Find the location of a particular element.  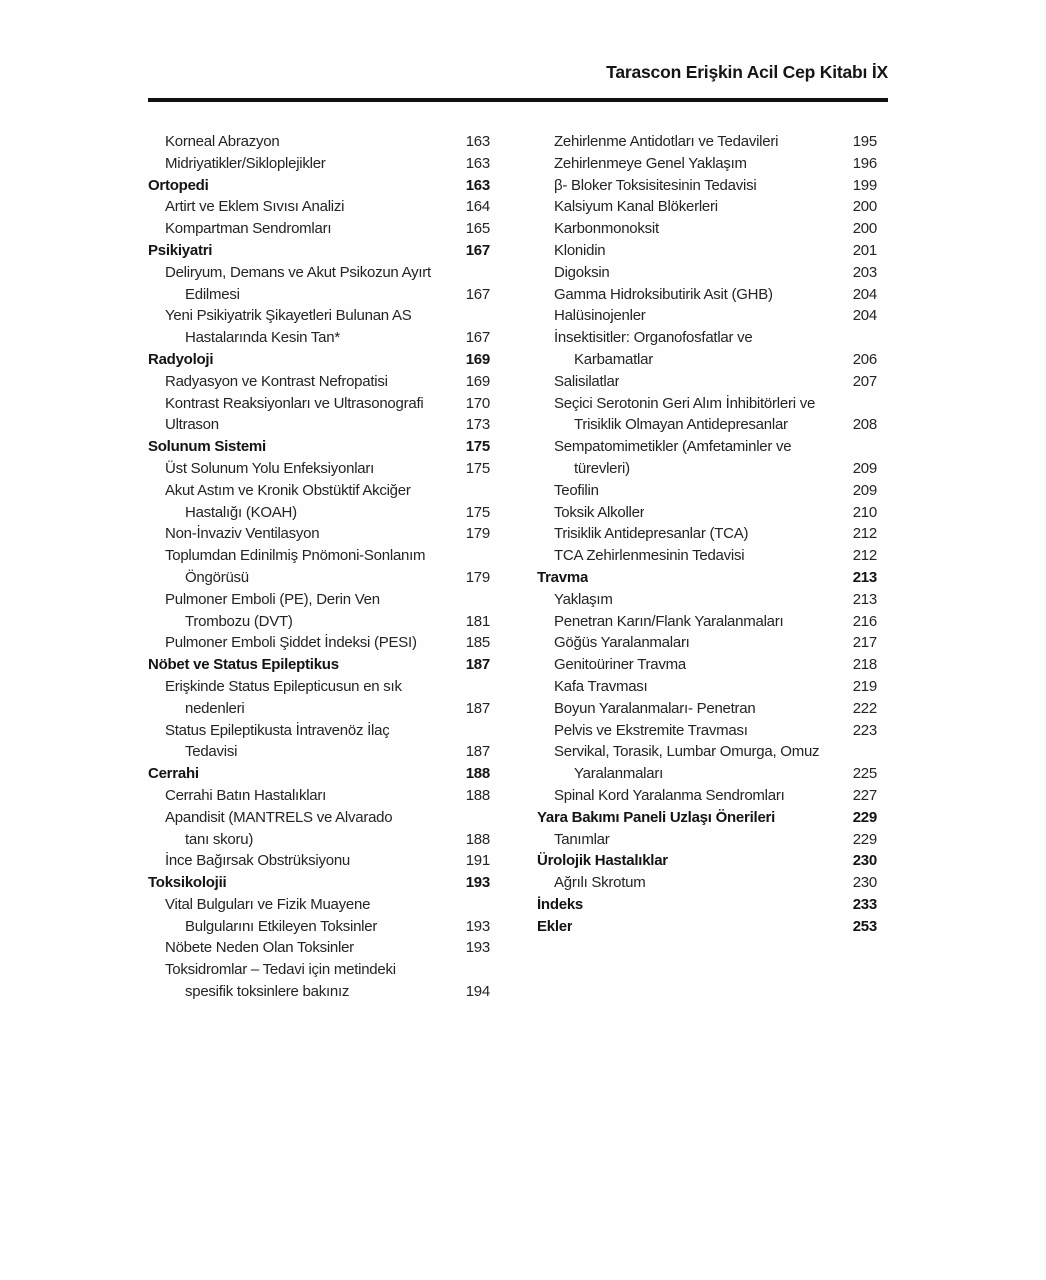

toc-row: Bulgularını Etkileyen Toksinler 193 is located at coordinates (319, 927).